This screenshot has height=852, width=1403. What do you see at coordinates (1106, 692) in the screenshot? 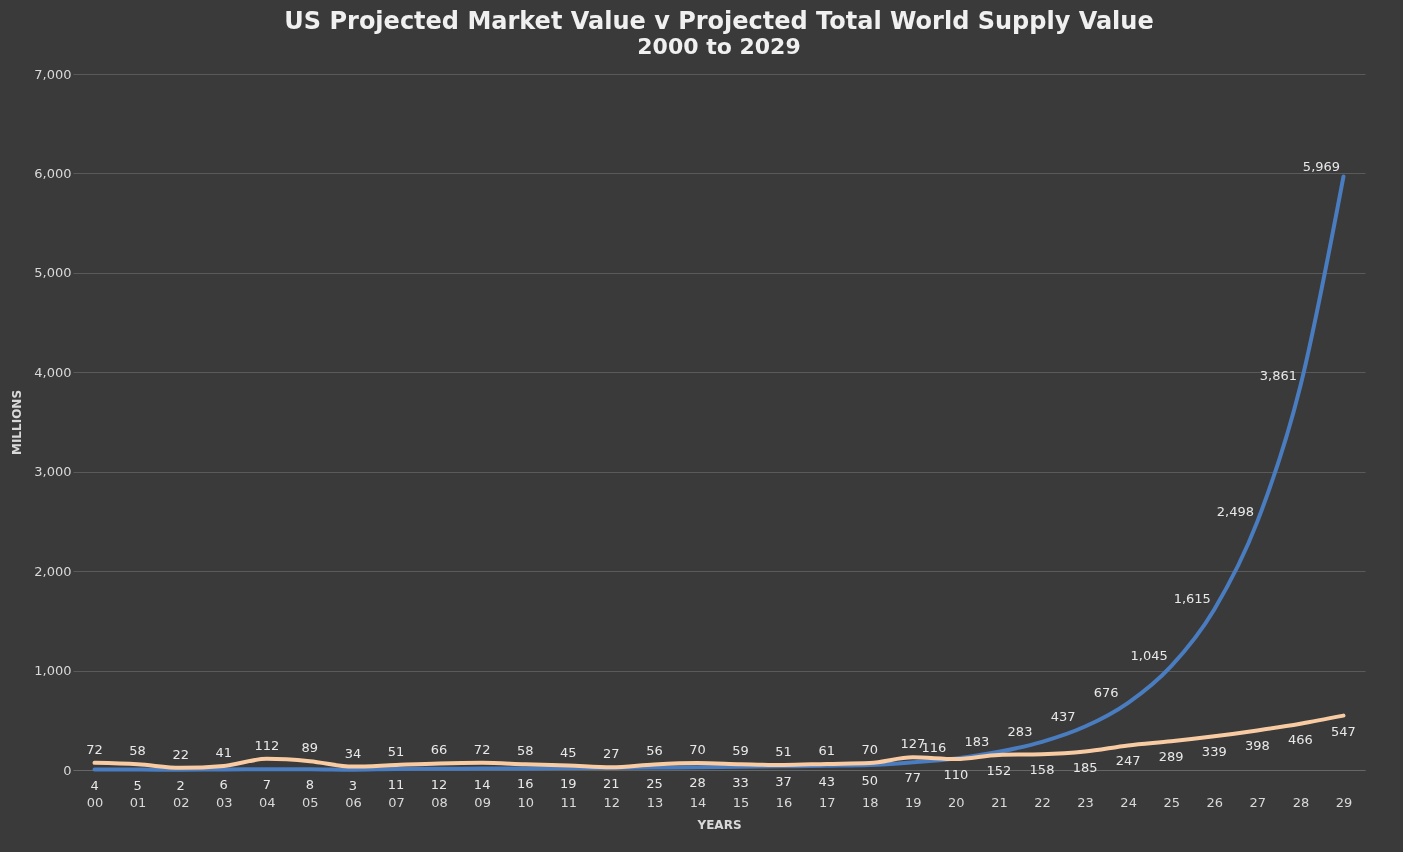
I see `data-label: 676` at bounding box center [1106, 692].